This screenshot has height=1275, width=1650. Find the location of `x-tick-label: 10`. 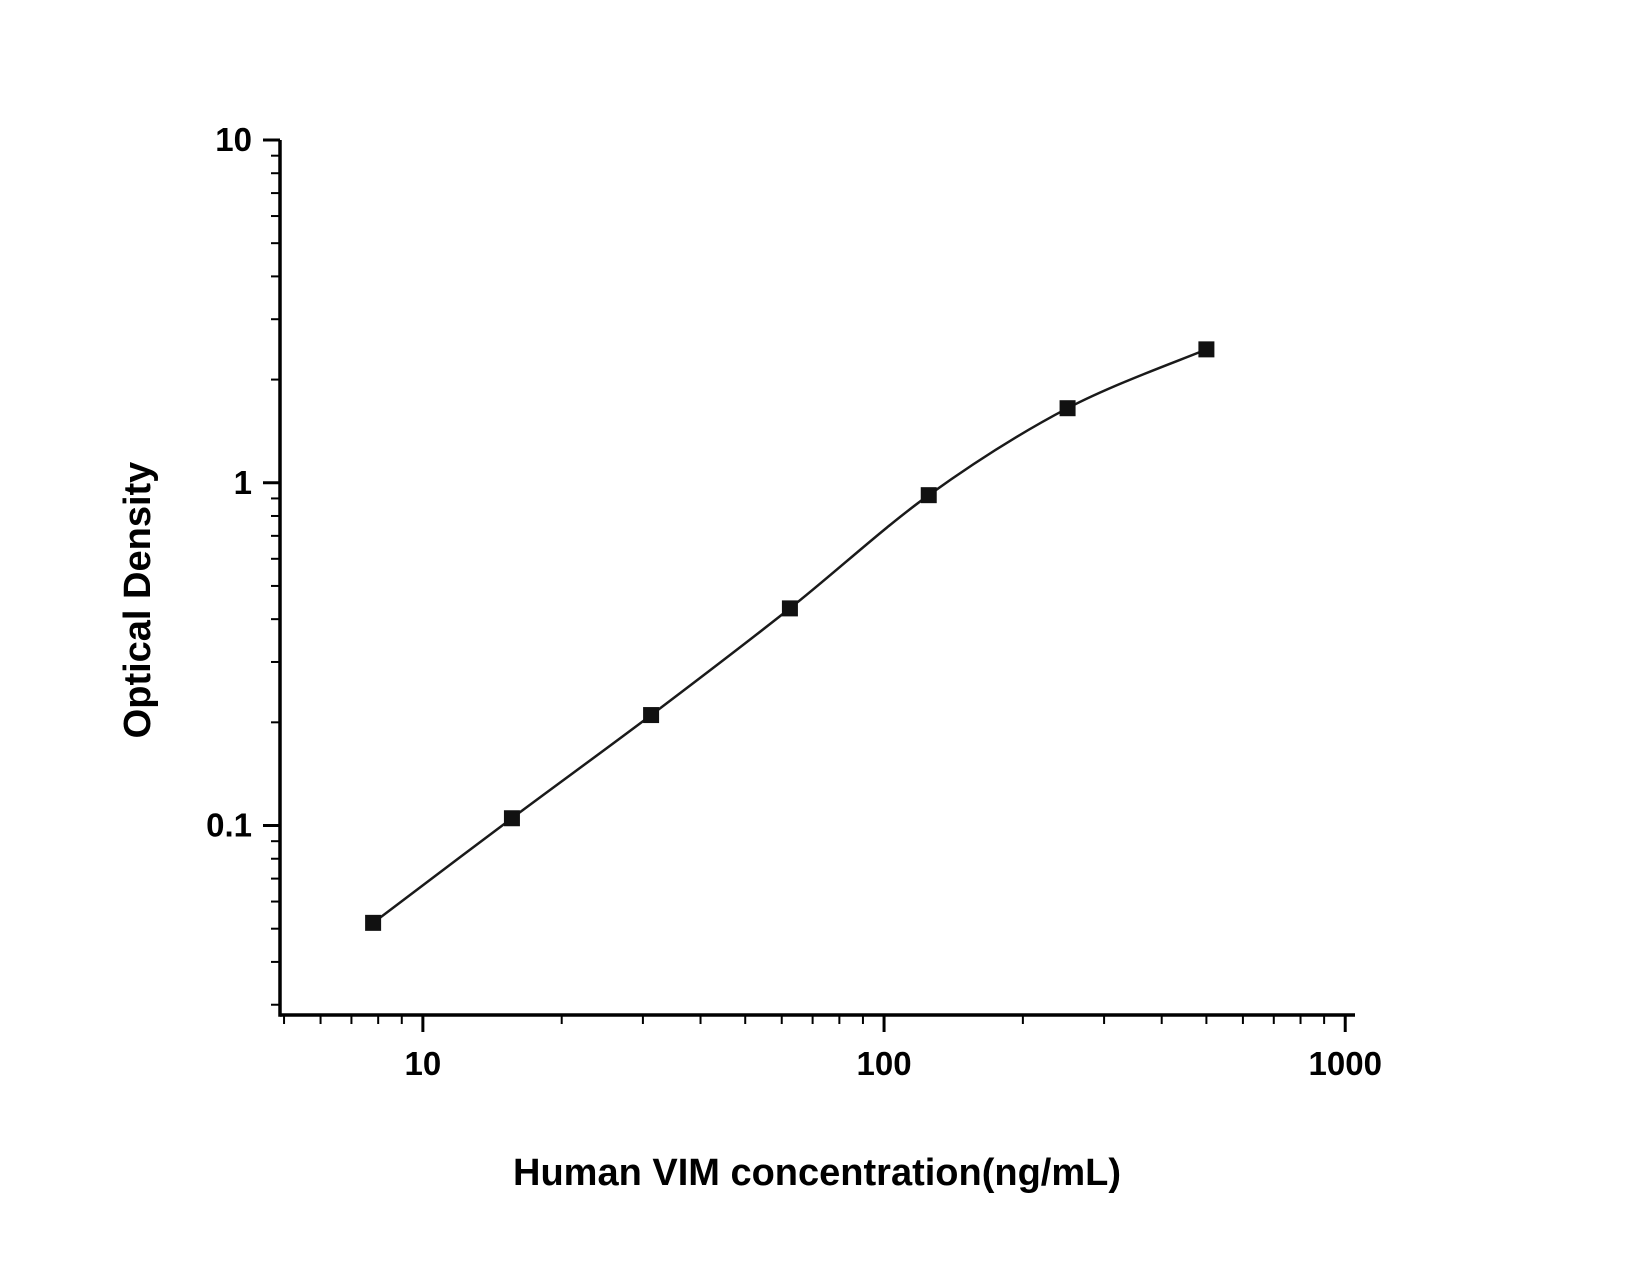

x-tick-label: 10 is located at coordinates (423, 1063).